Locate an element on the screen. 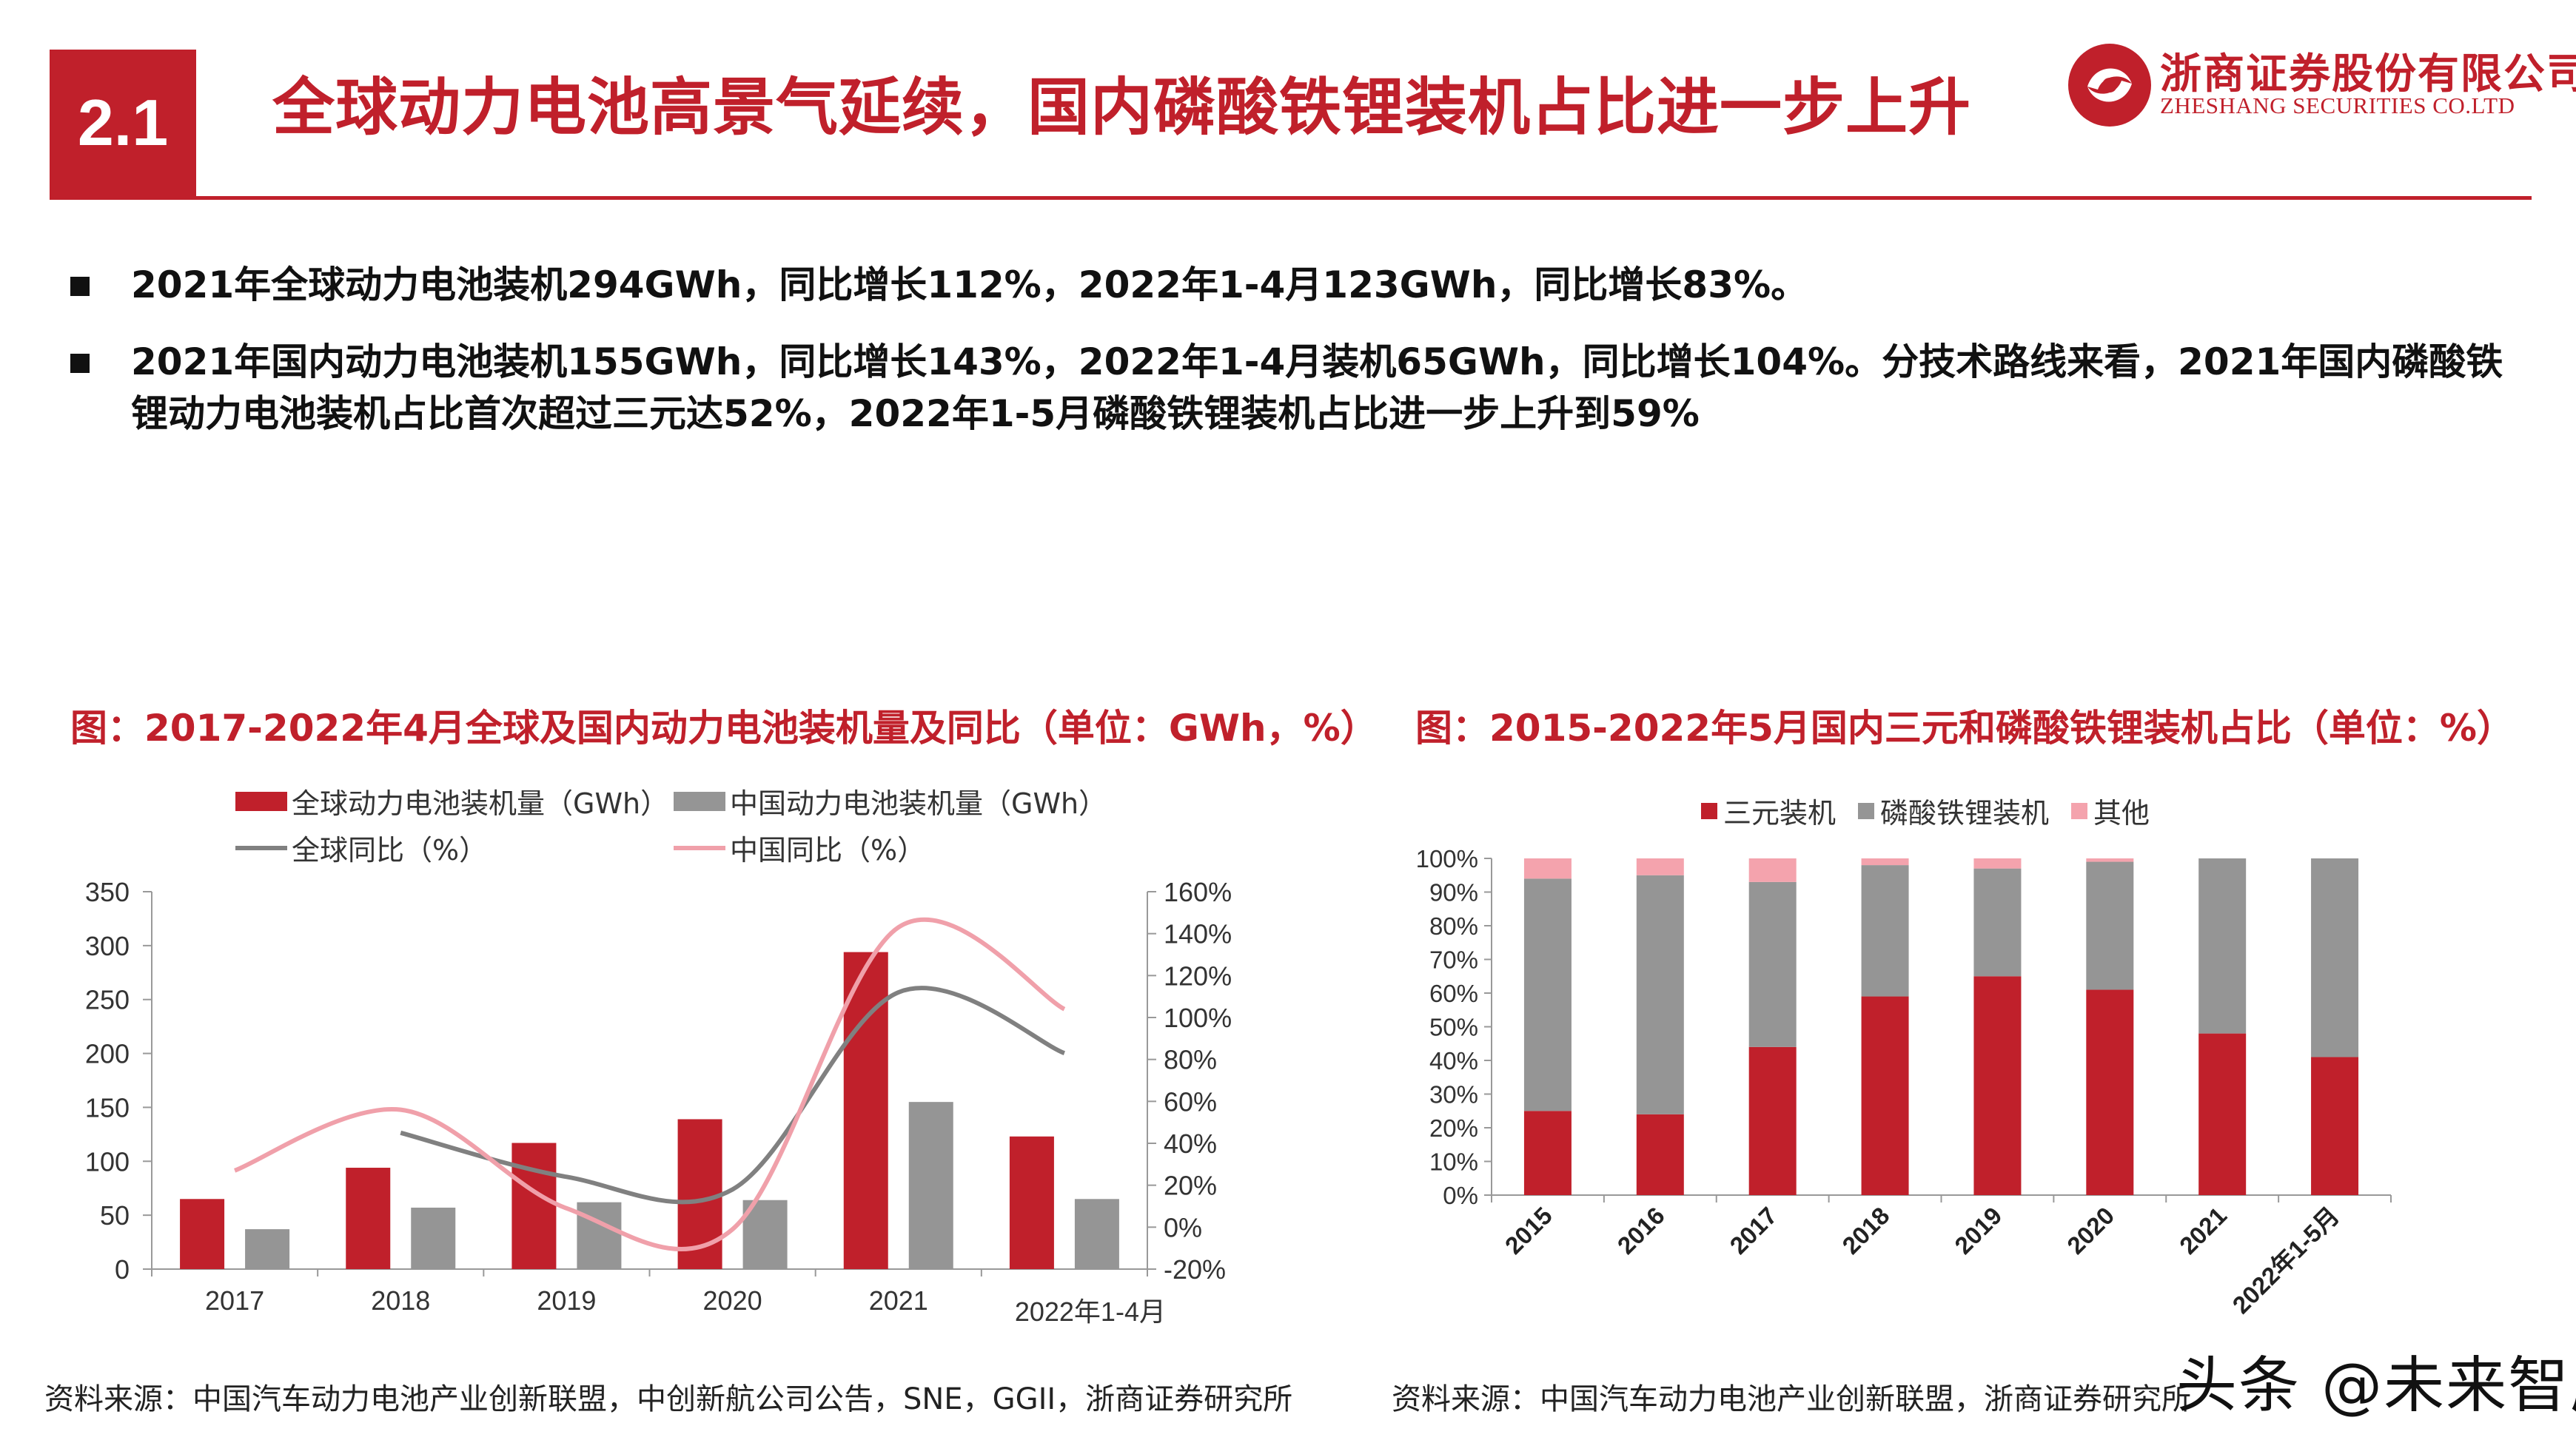  x-tick-label: 2017 is located at coordinates (234, 1300).